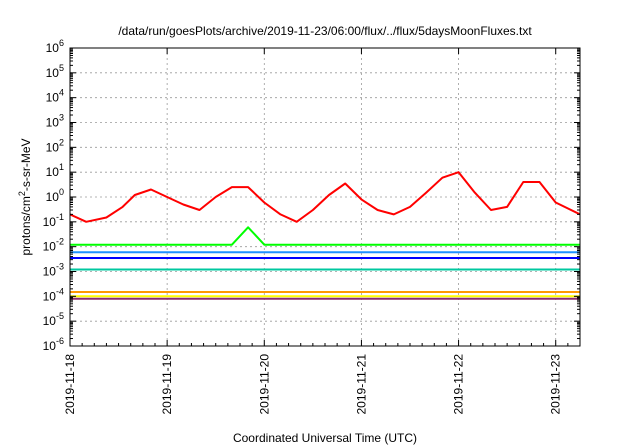 The image size is (640, 448). Describe the element at coordinates (26, 164) in the screenshot. I see `y-axis-title-rest: -s-sr-MeV` at that location.